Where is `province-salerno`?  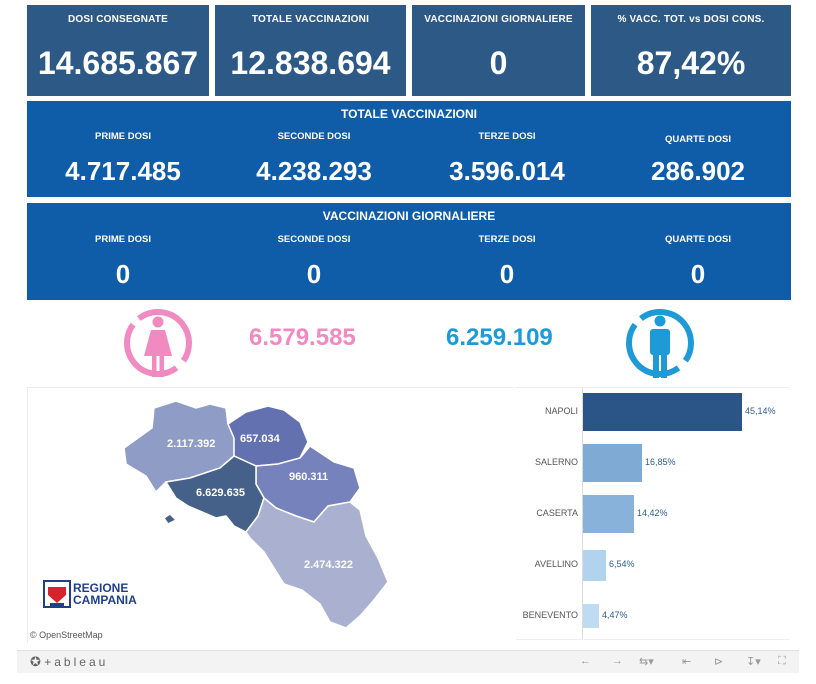 province-salerno is located at coordinates (317, 562).